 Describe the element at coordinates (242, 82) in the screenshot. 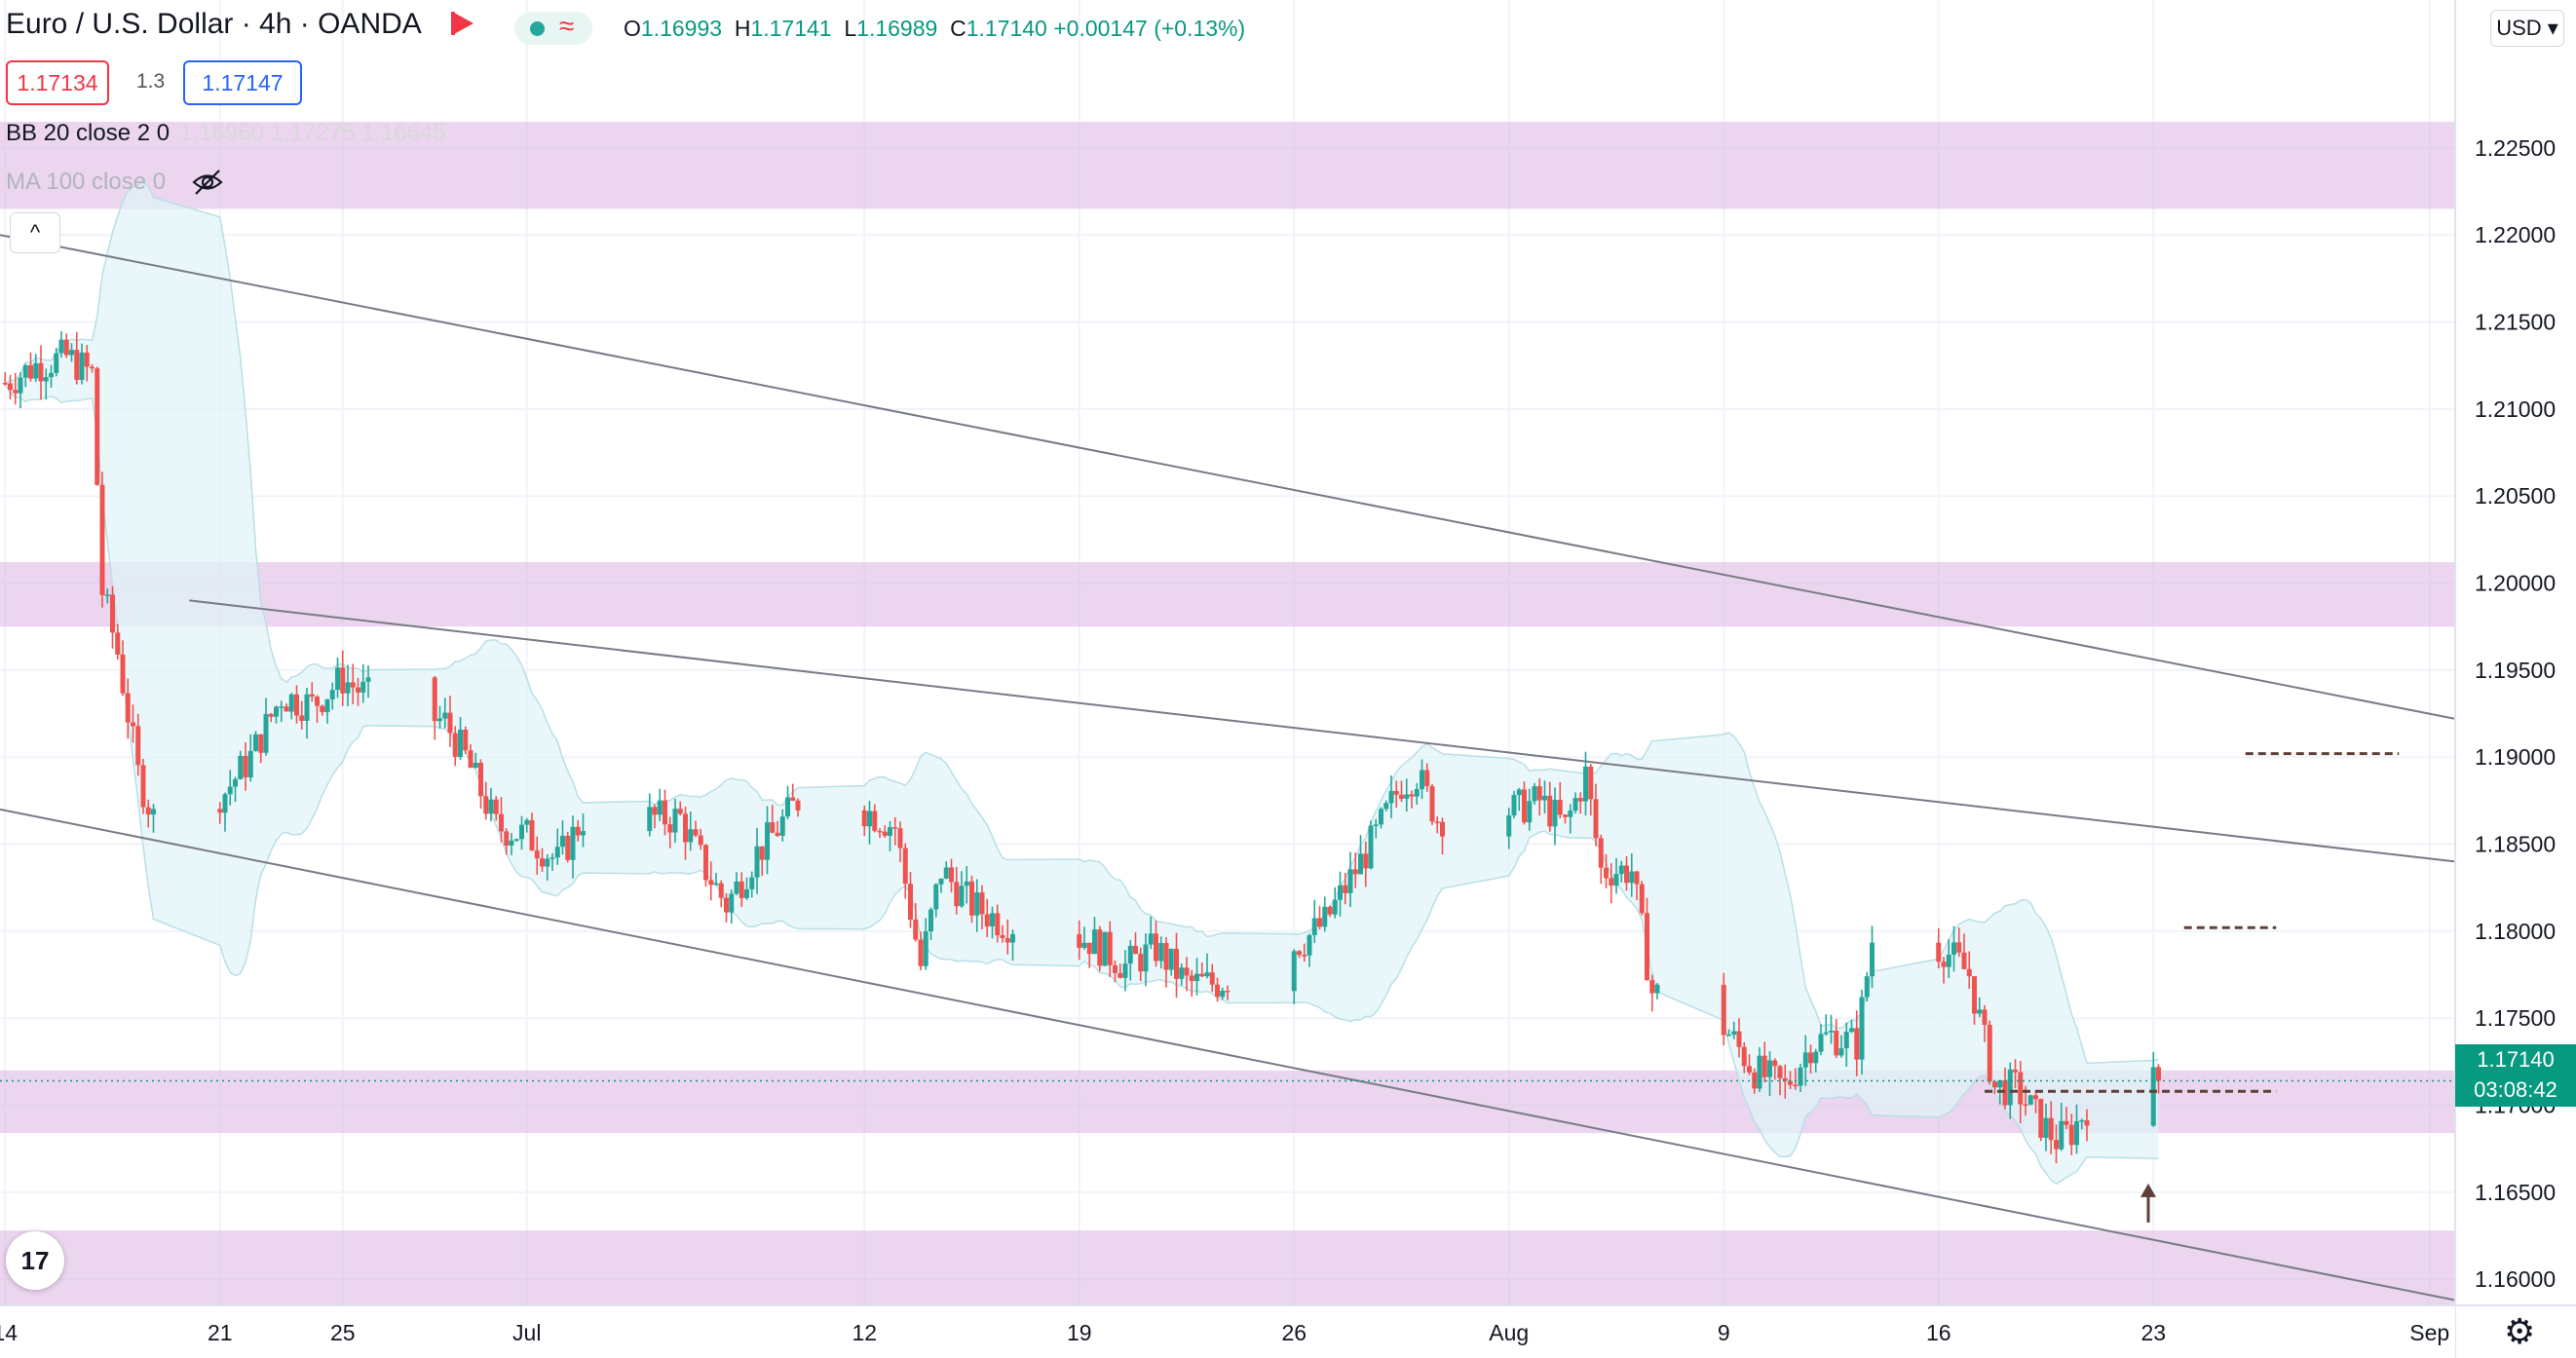

I see `buy-button: 1.17147` at that location.